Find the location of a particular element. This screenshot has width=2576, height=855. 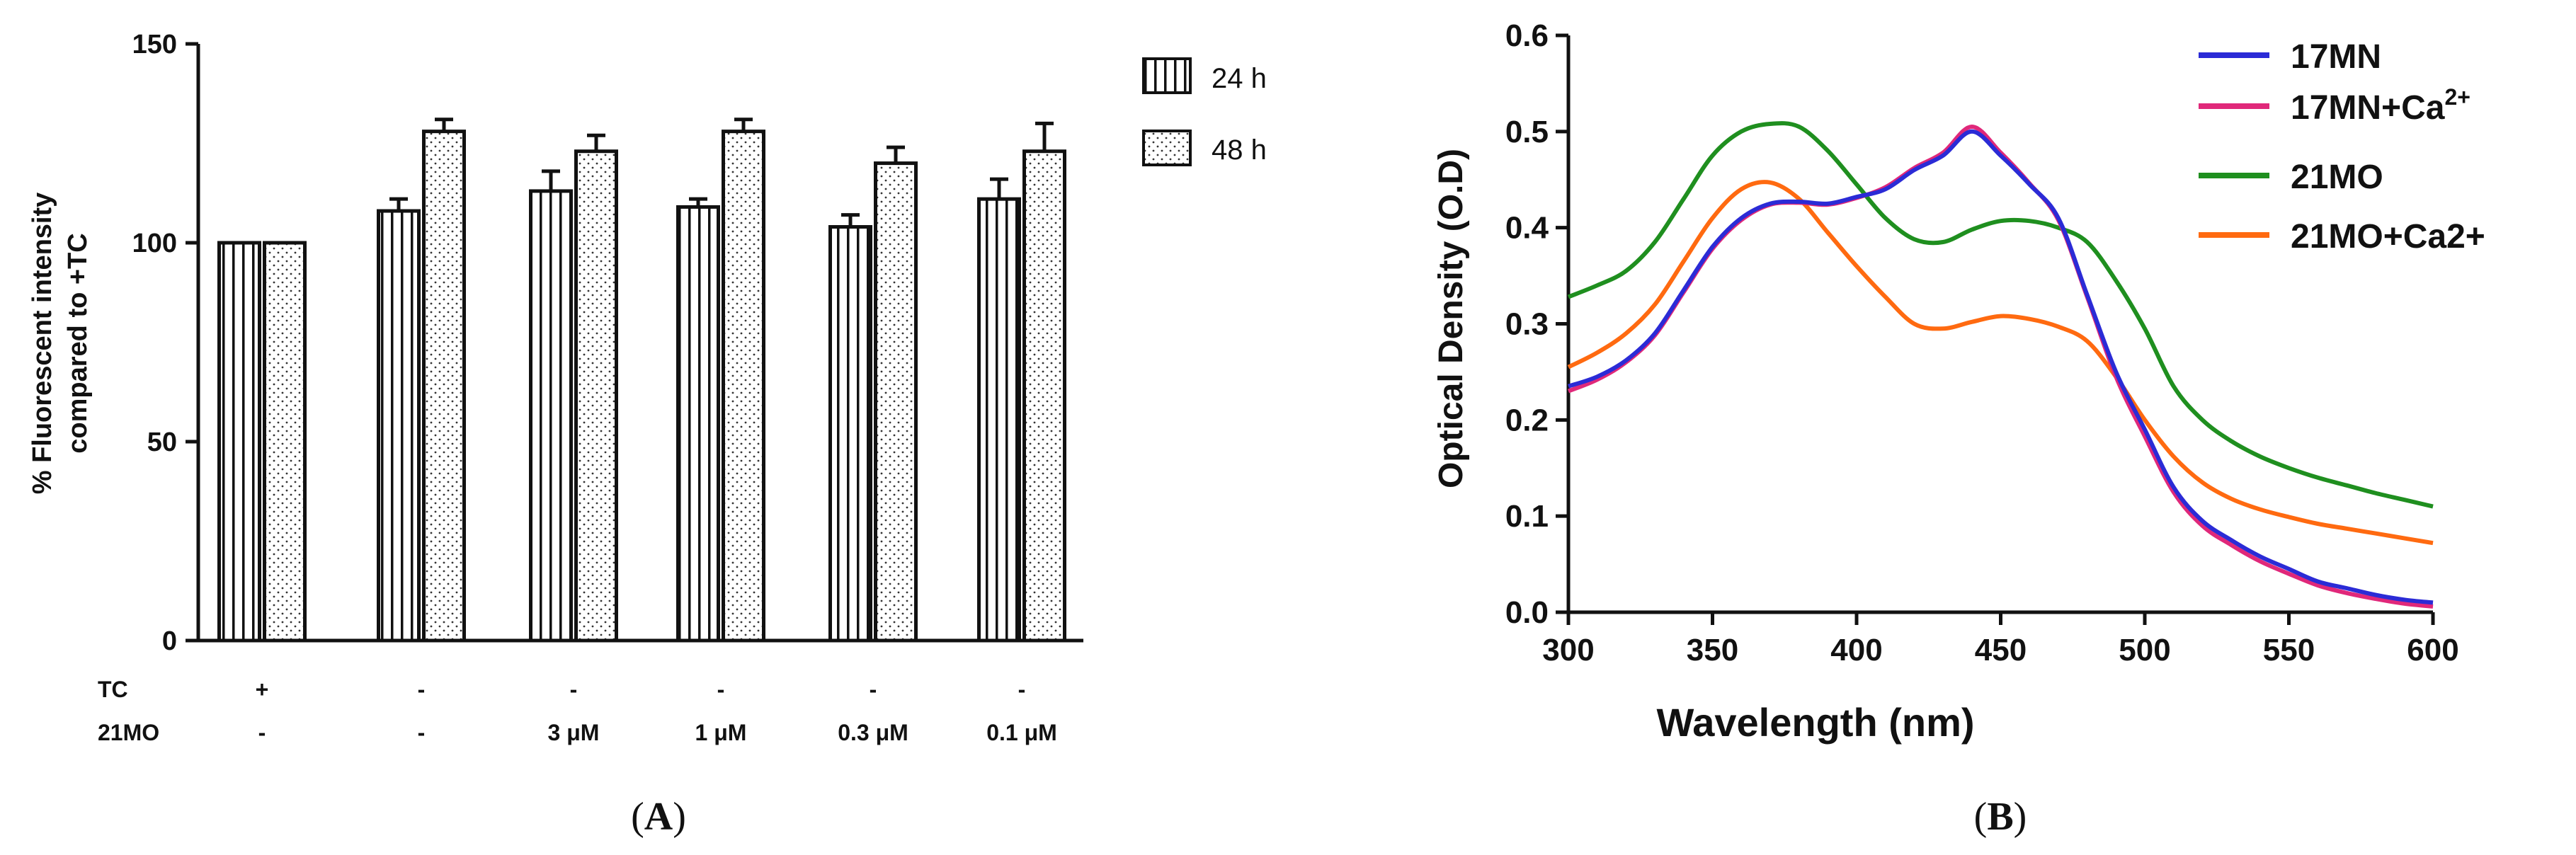

panel-b-xtick-label: 500 is located at coordinates (2145, 650).